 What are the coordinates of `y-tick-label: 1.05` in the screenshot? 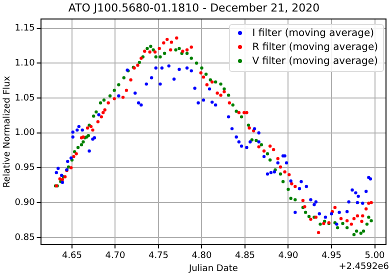 It's located at (24, 98).